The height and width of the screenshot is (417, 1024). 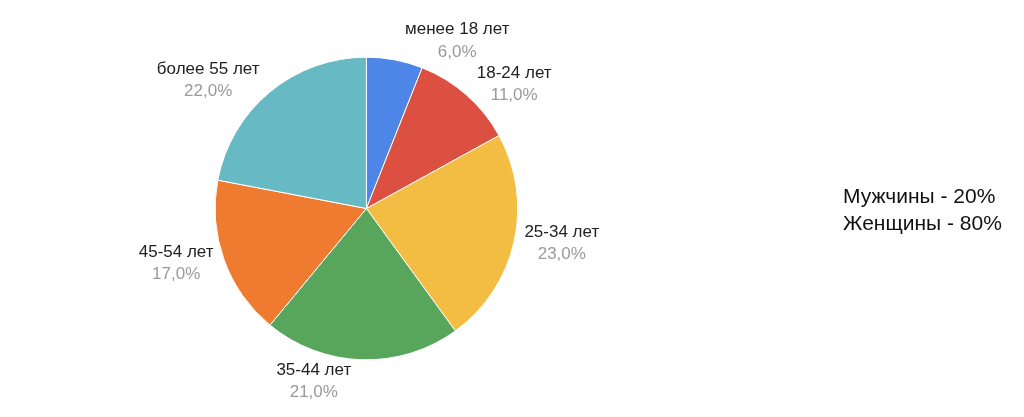 What do you see at coordinates (457, 29) in the screenshot?
I see `slice-label: менее 18 лет` at bounding box center [457, 29].